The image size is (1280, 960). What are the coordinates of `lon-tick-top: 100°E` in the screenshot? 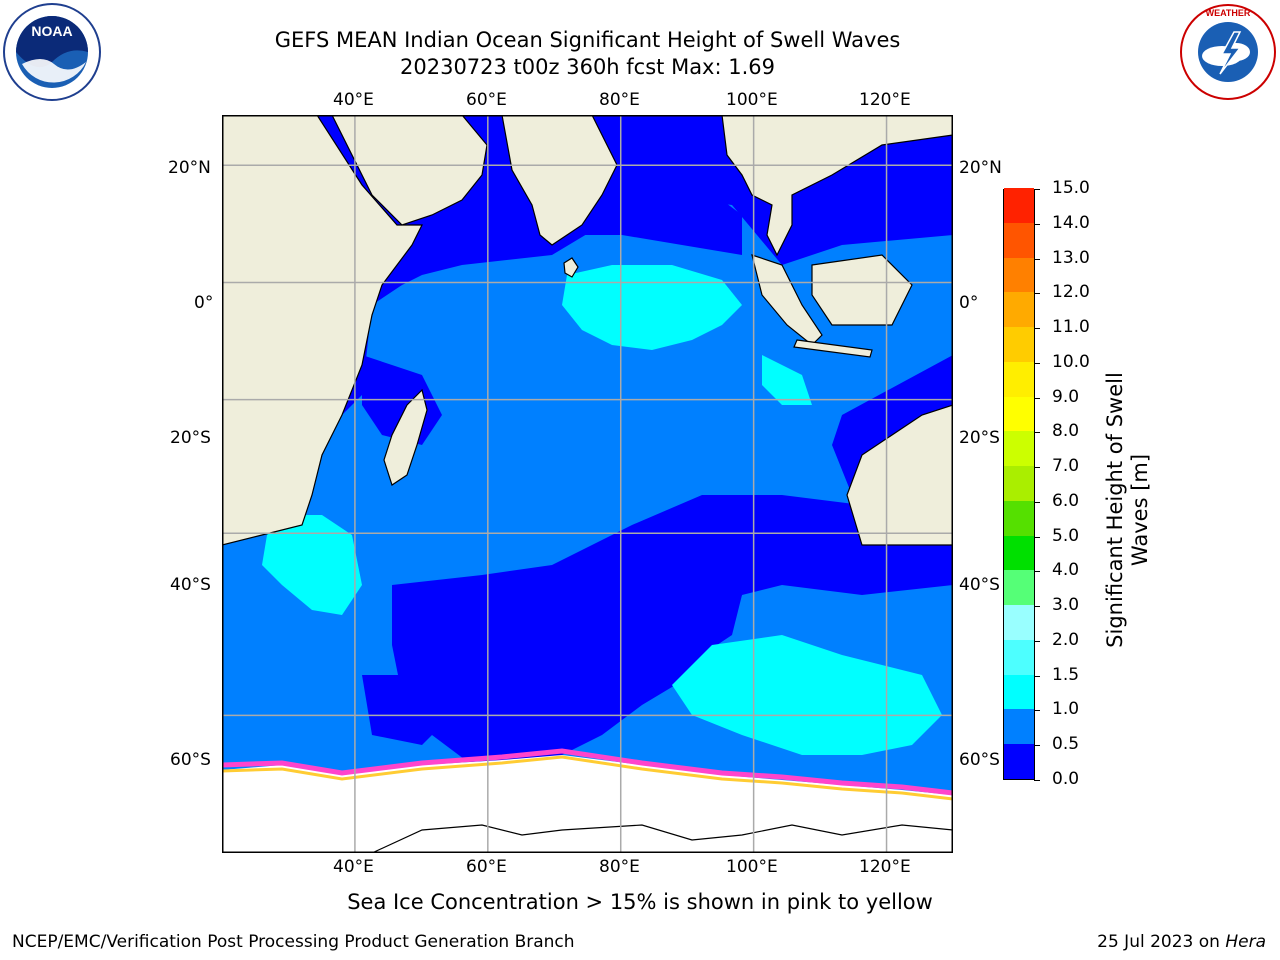 It's located at (752, 100).